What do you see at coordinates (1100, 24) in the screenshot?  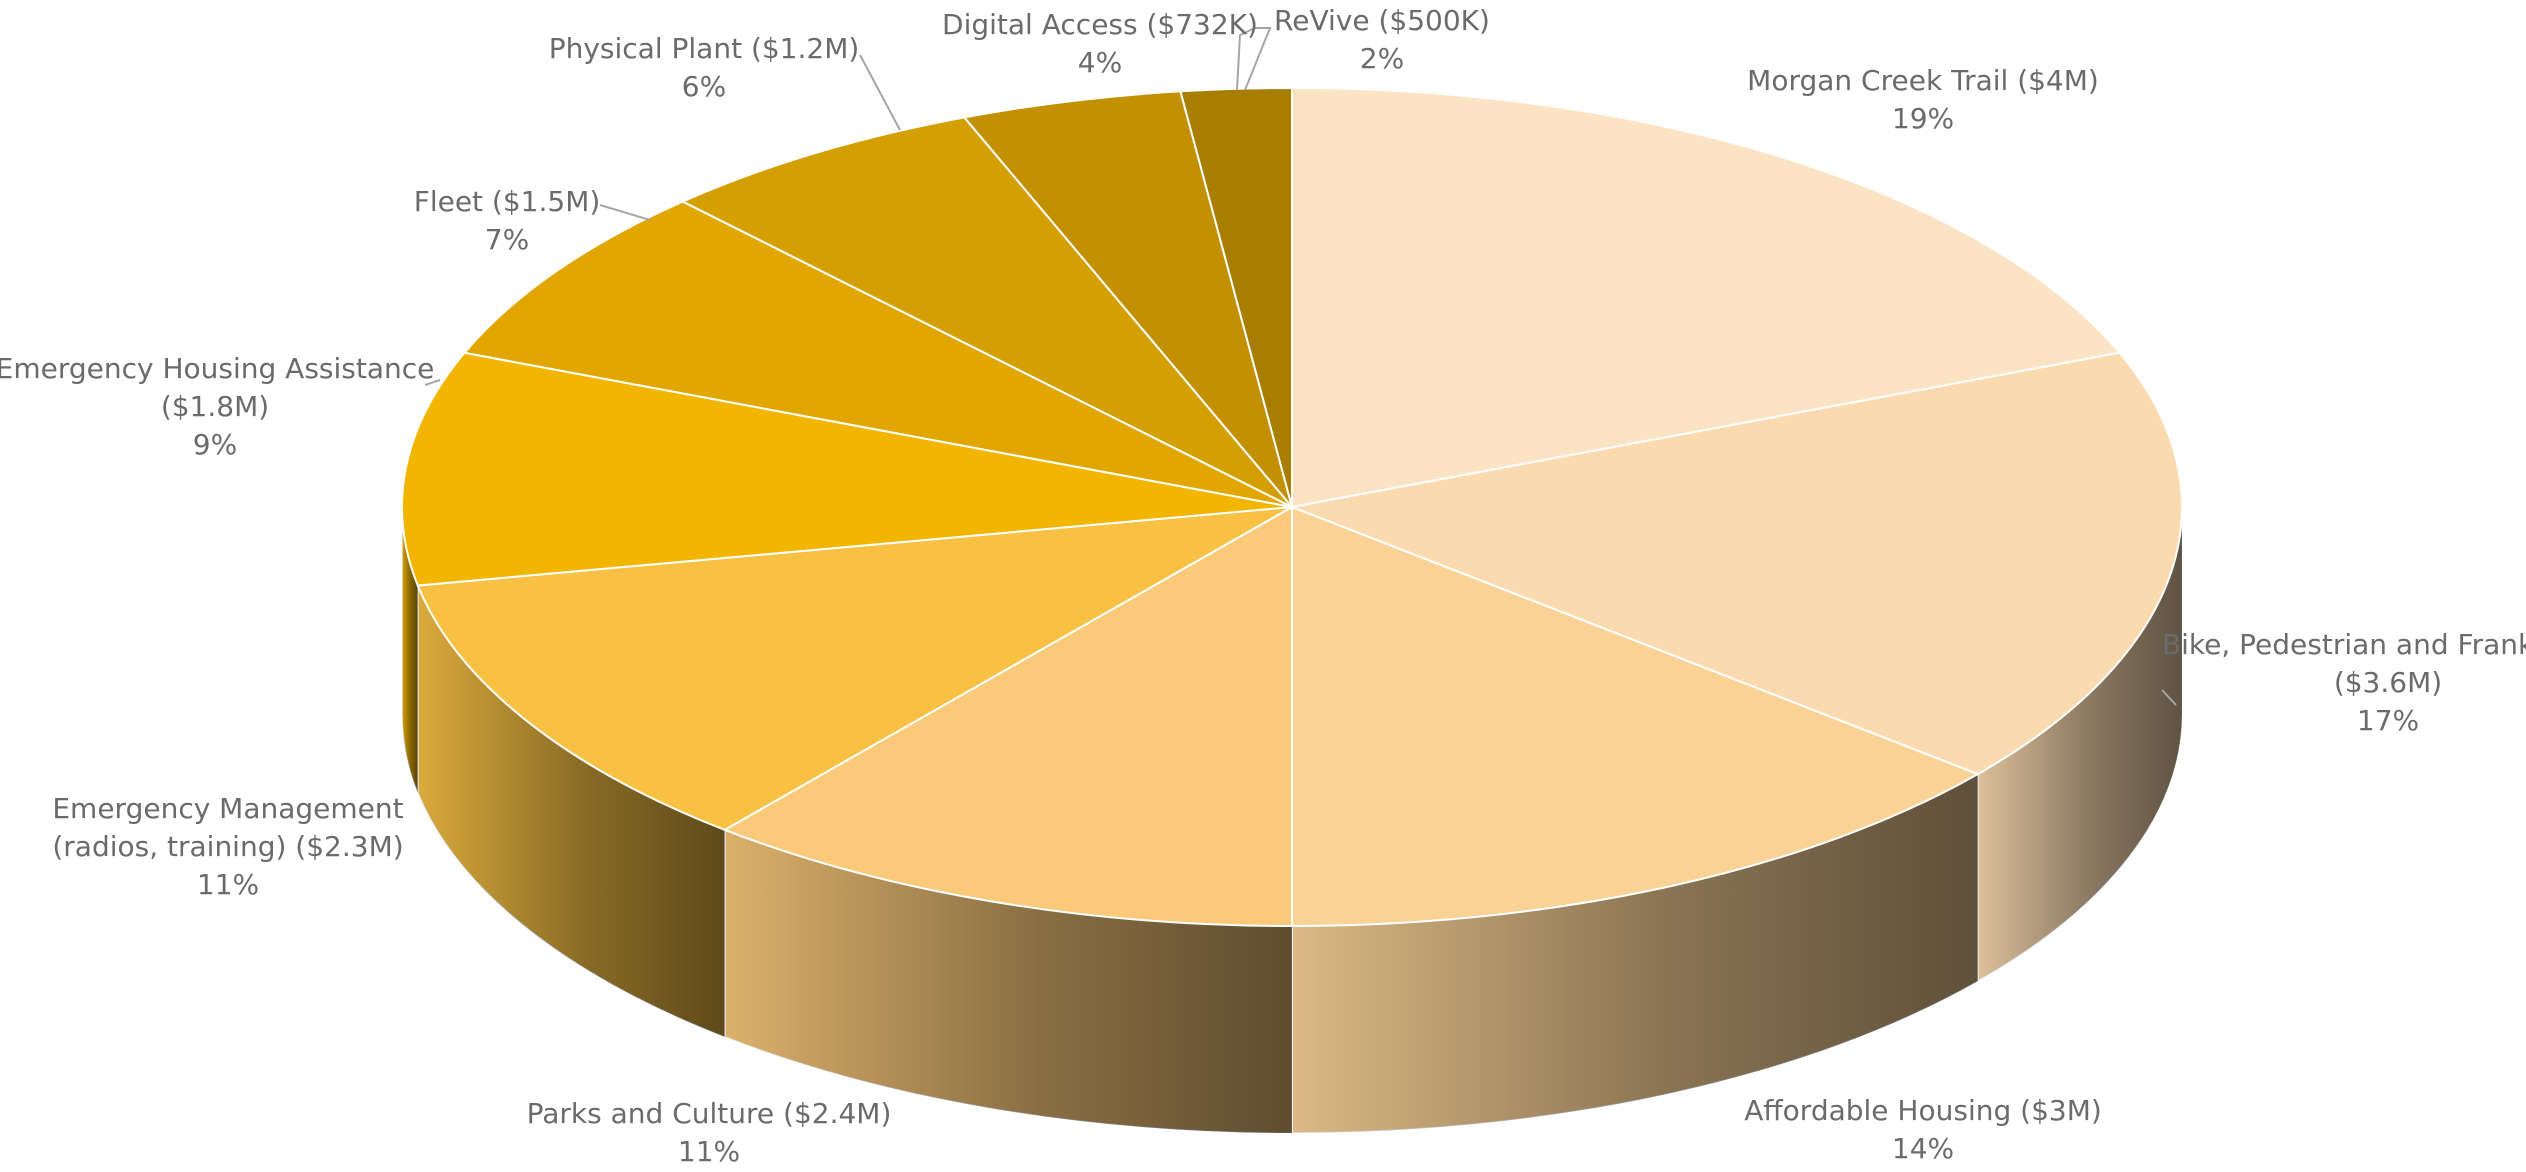 I see `category-name: Digital Access ($732K)` at bounding box center [1100, 24].